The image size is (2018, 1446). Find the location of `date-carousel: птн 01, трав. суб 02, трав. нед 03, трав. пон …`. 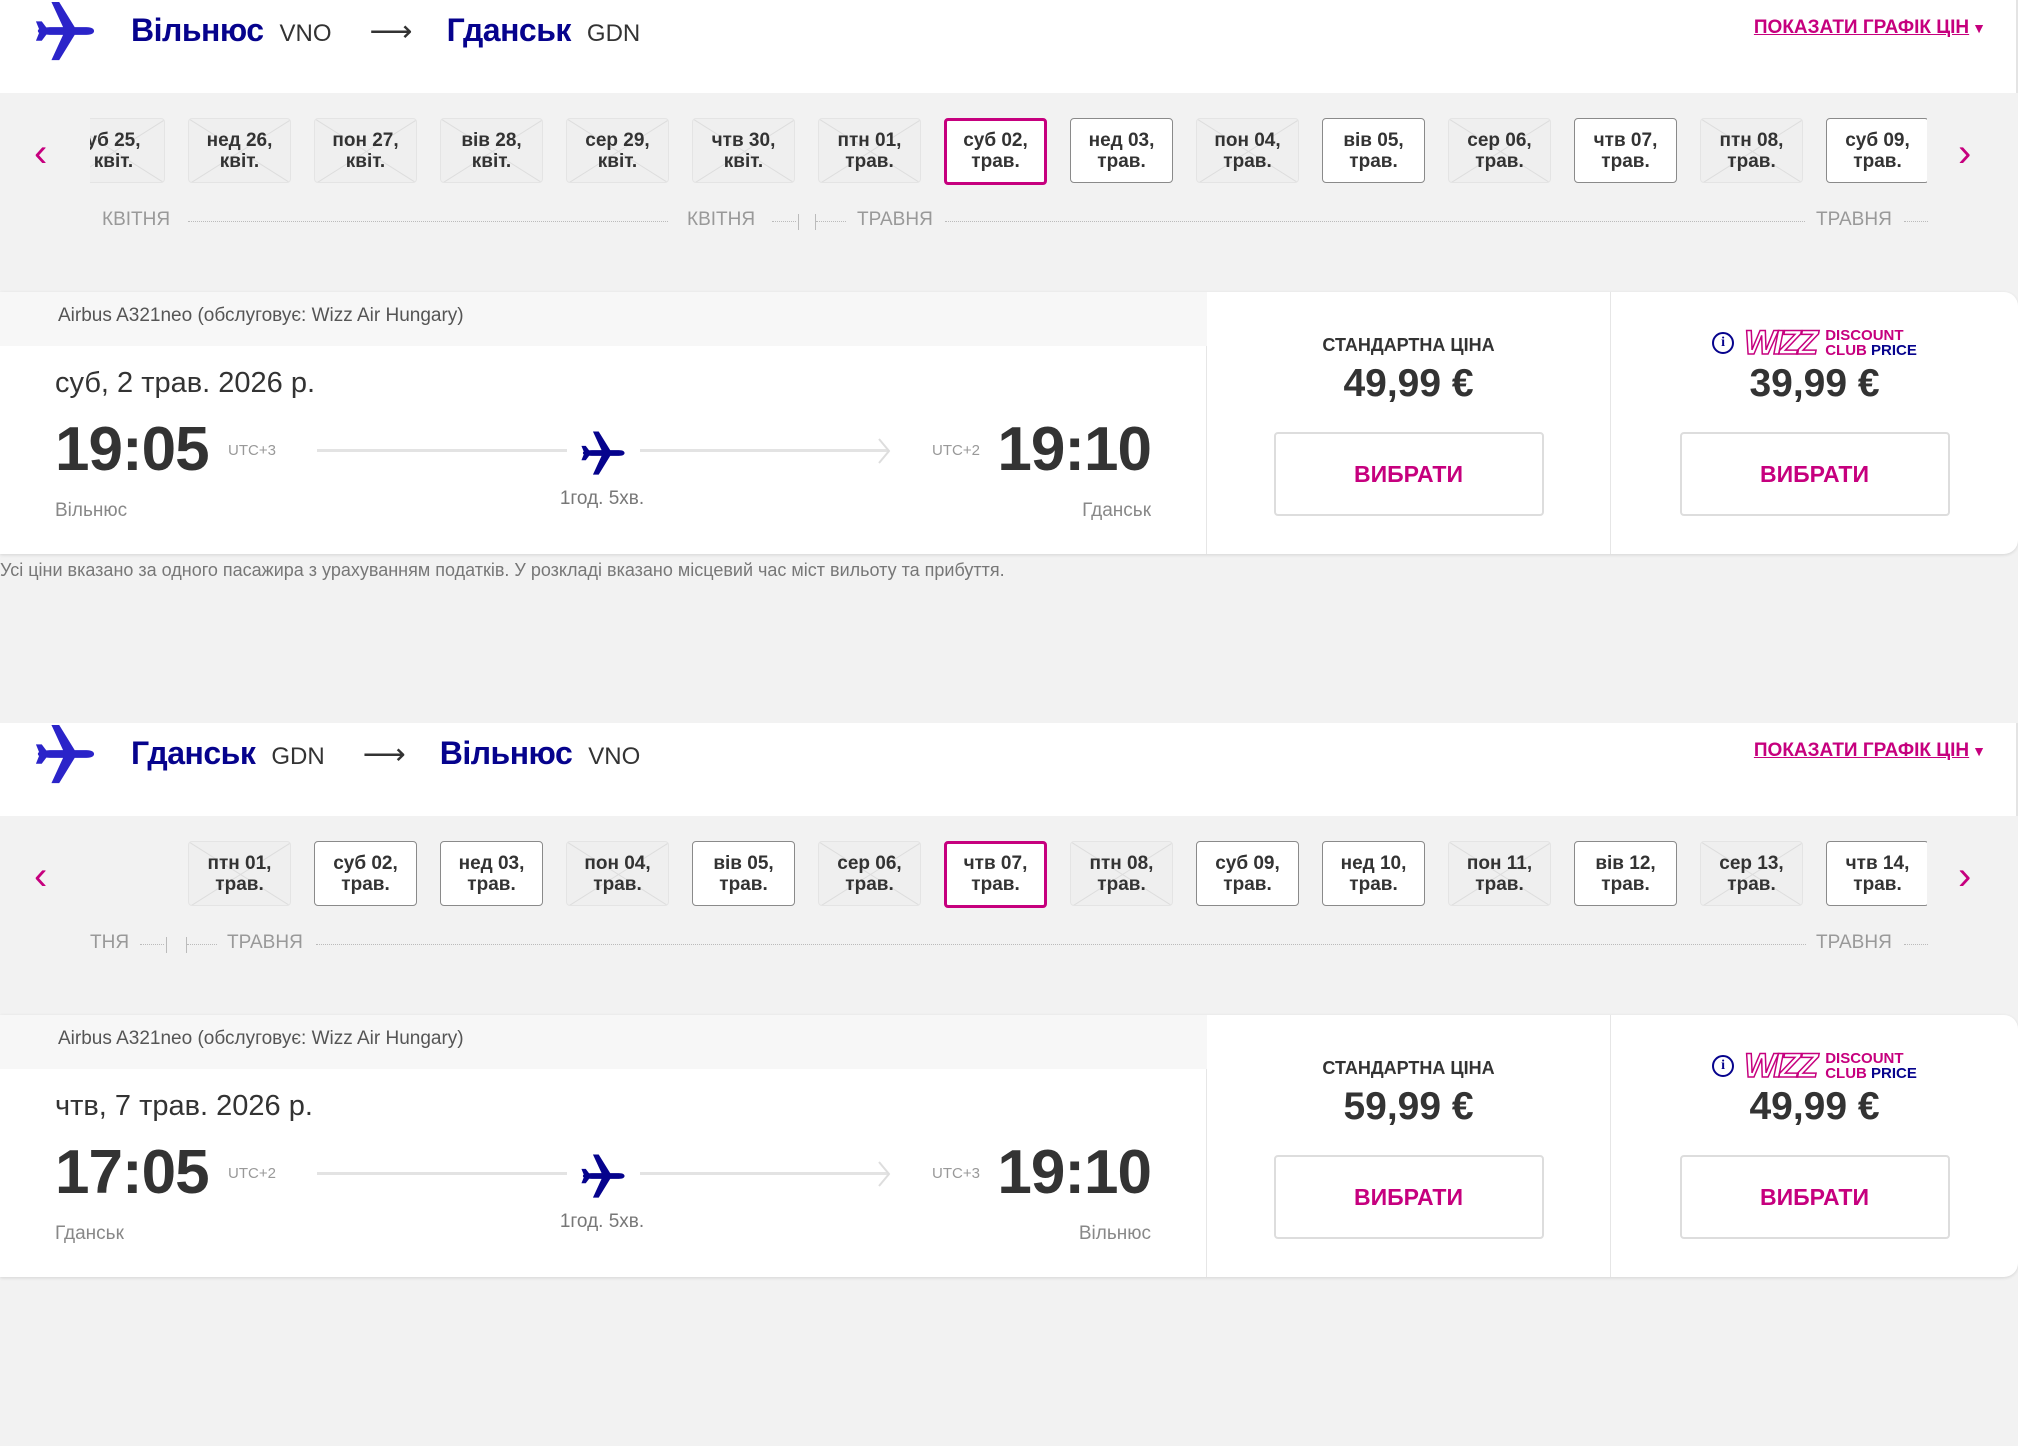

date-carousel: птн 01, трав. суб 02, трав. нед 03, трав. пон … is located at coordinates (1008, 876).